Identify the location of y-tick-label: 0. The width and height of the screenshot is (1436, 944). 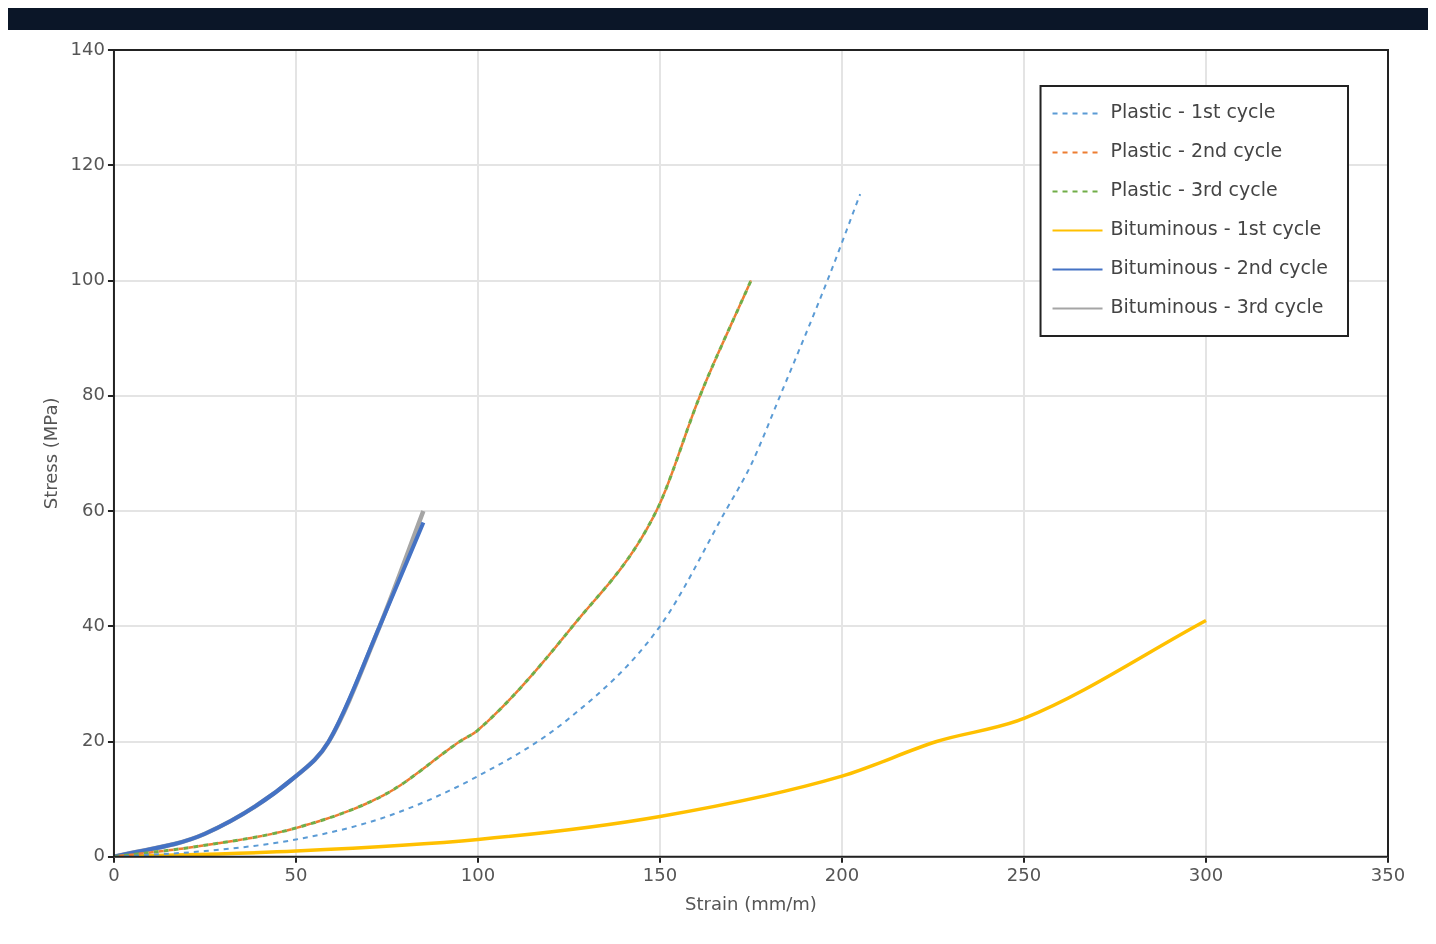
(99, 855).